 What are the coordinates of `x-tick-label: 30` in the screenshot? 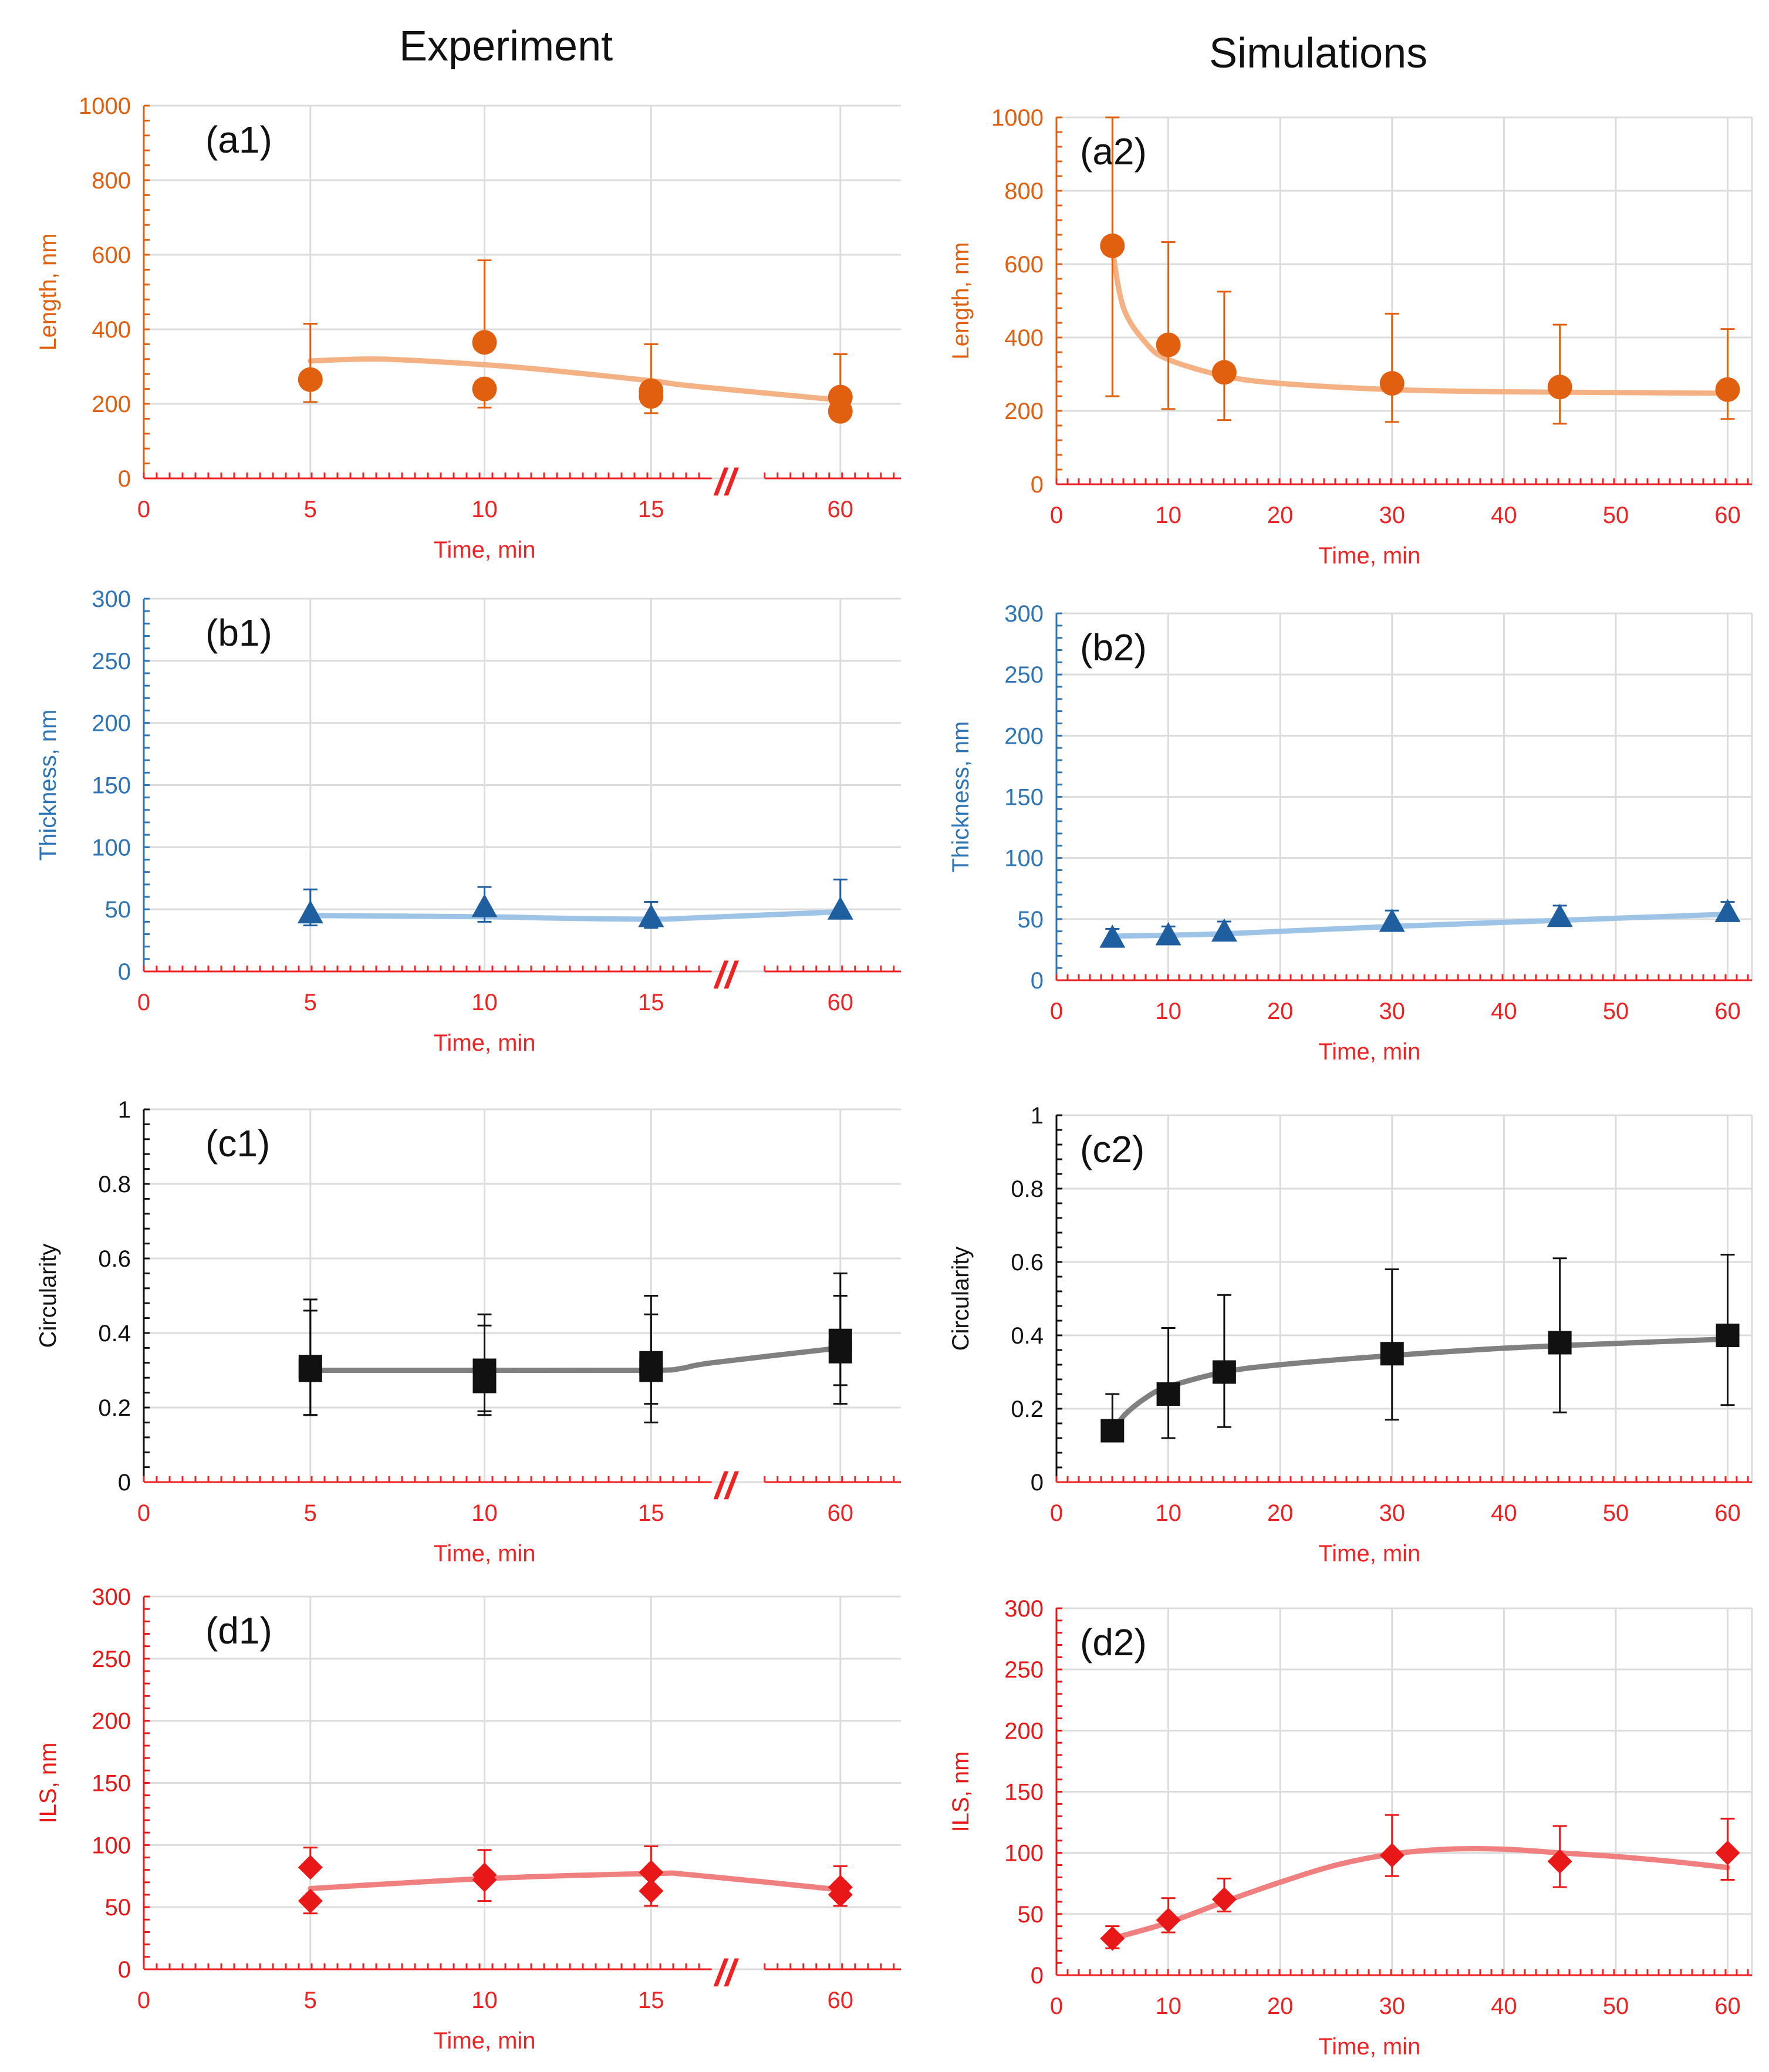 It's located at (1392, 515).